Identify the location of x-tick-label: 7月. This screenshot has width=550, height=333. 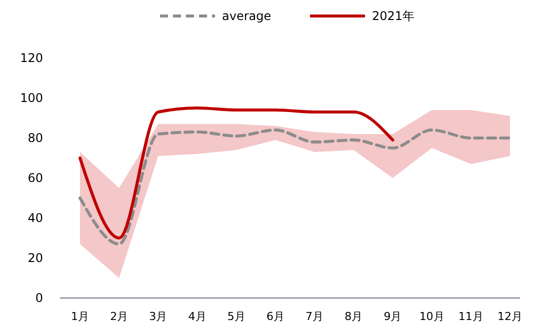
(315, 316).